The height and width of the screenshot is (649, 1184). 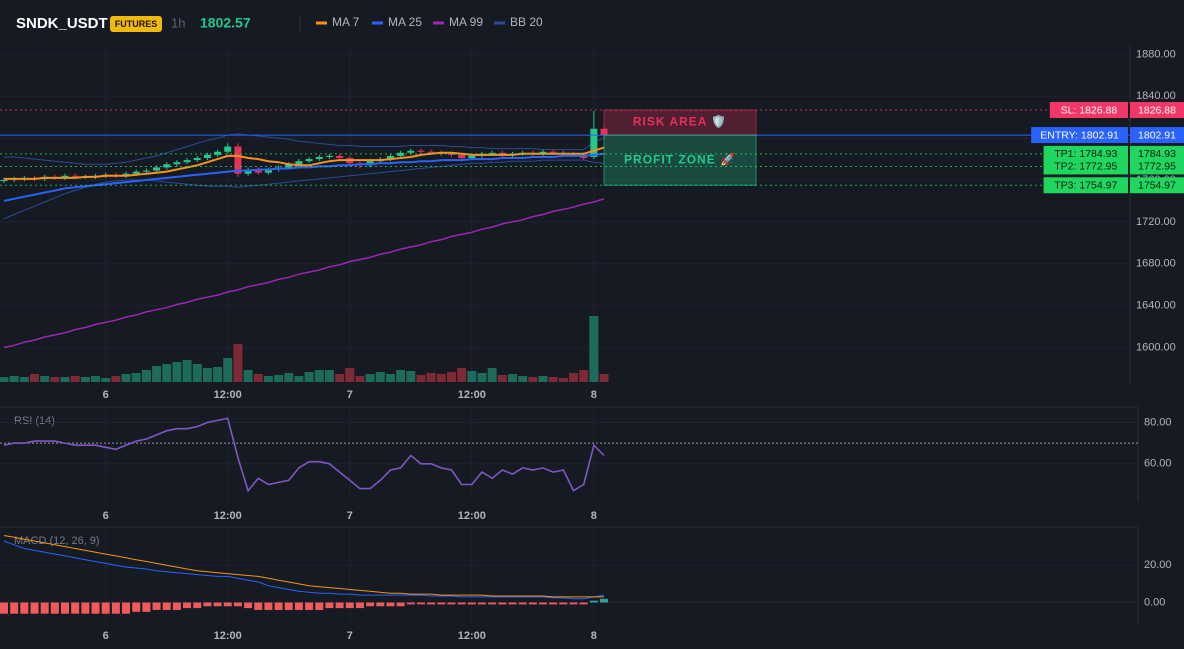 What do you see at coordinates (1156, 305) in the screenshot?
I see `y-tick-label: 1640.00` at bounding box center [1156, 305].